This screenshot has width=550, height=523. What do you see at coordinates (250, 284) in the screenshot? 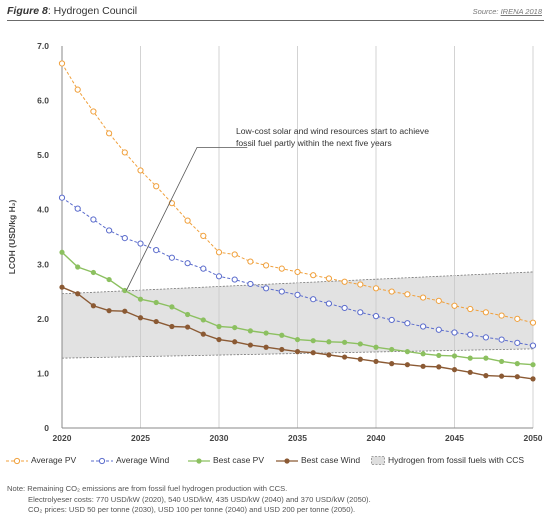
I see `data-point-average-wind-2032` at bounding box center [250, 284].